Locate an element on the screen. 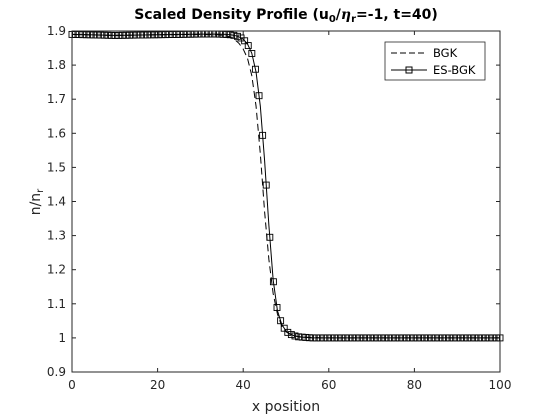 This screenshot has width=550, height=418. title-tail: =-1, t=40) is located at coordinates (397, 15).